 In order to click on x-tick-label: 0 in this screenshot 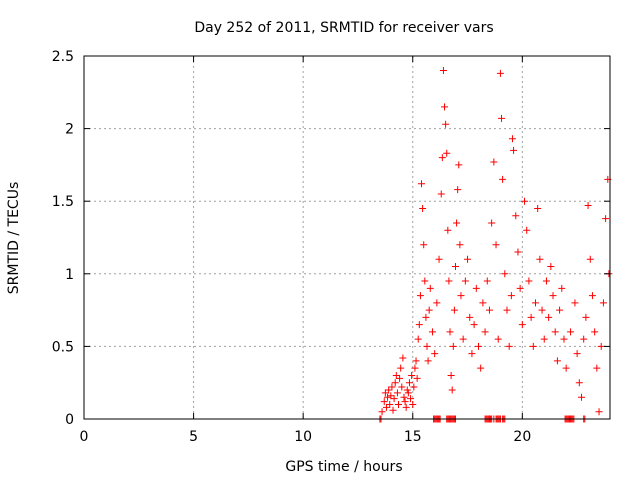, I will do `click(84, 437)`.